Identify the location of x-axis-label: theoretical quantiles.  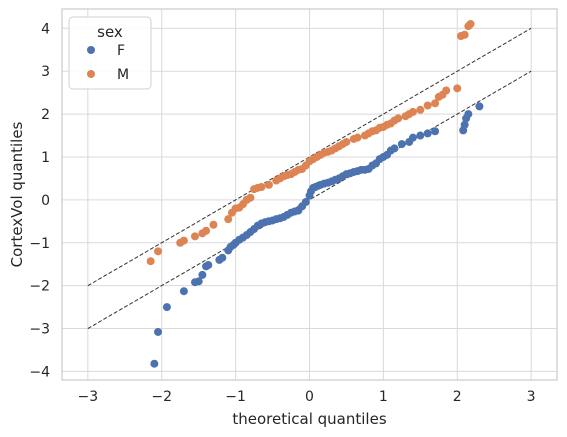
(309, 419).